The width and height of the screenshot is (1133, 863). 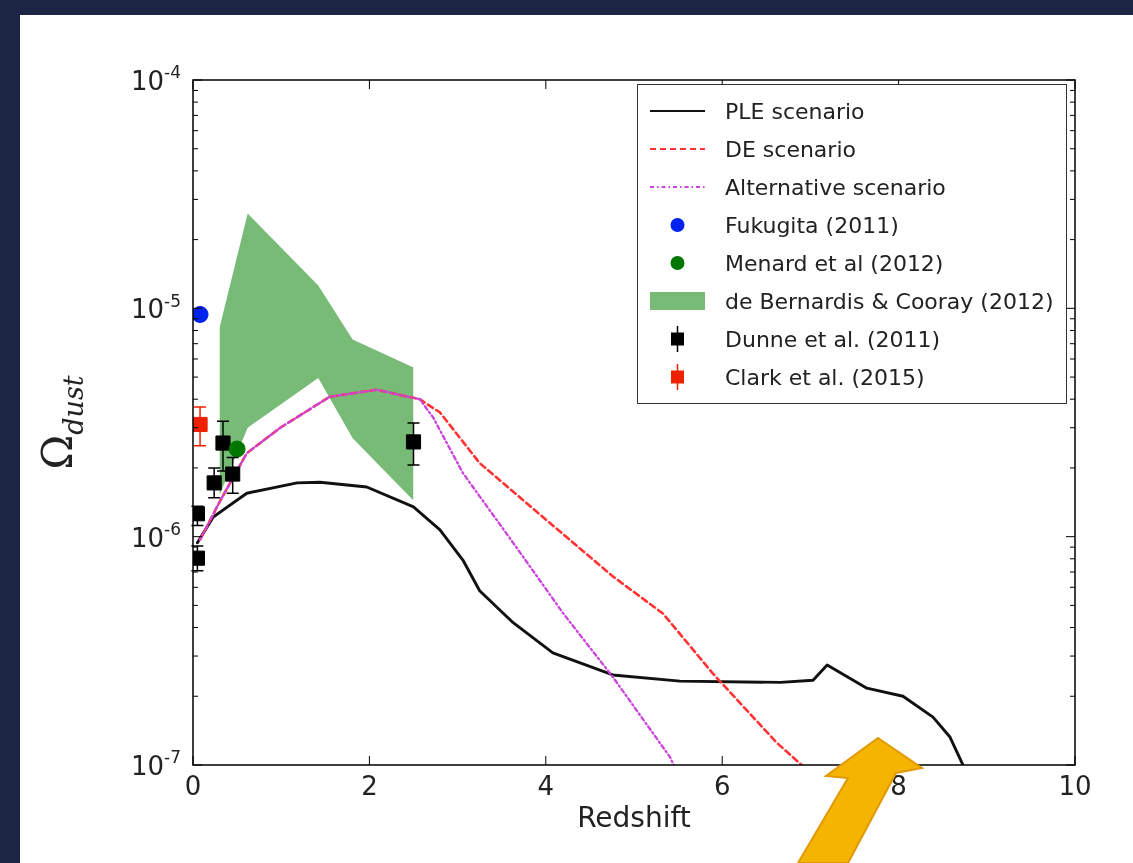 I want to click on x-axis-title: Redshift, so click(x=634, y=817).